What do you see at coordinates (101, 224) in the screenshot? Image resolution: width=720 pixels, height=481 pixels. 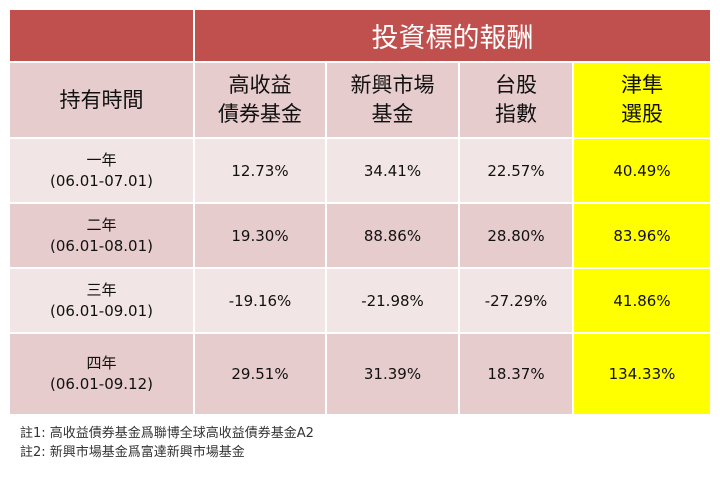 I see `period-label: 二年` at bounding box center [101, 224].